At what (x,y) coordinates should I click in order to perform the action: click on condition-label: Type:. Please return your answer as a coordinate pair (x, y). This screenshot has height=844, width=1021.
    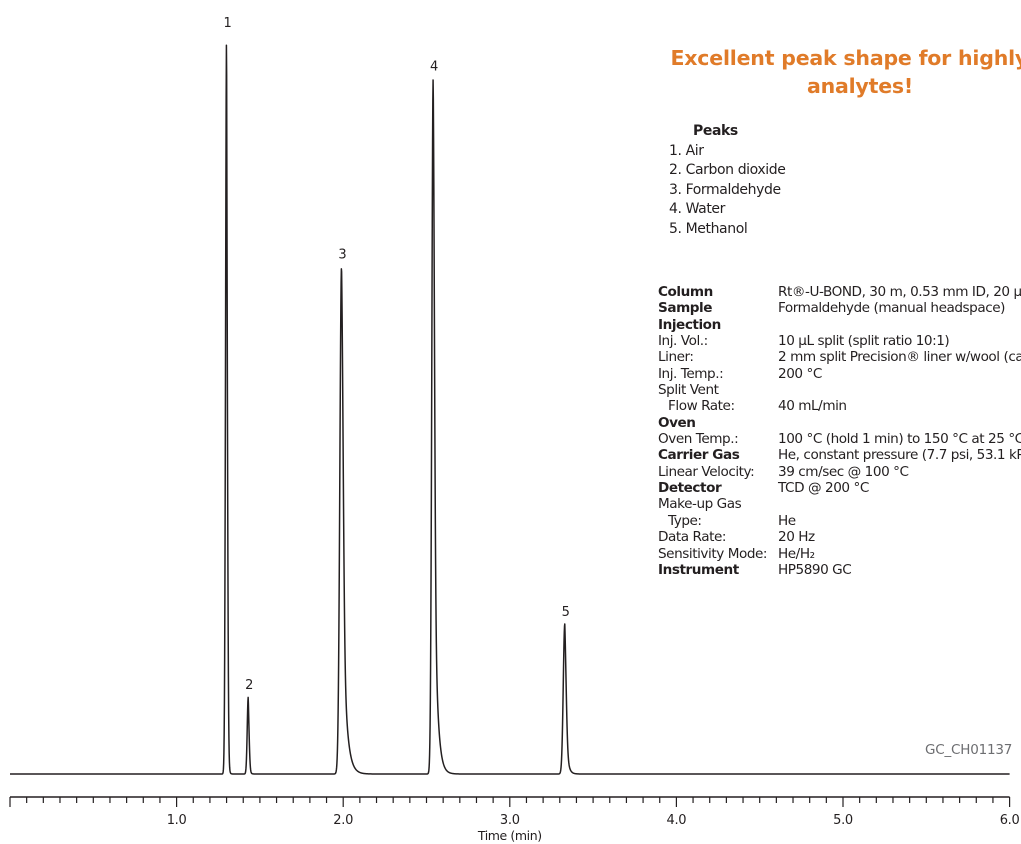
    Looking at the image, I should click on (685, 520).